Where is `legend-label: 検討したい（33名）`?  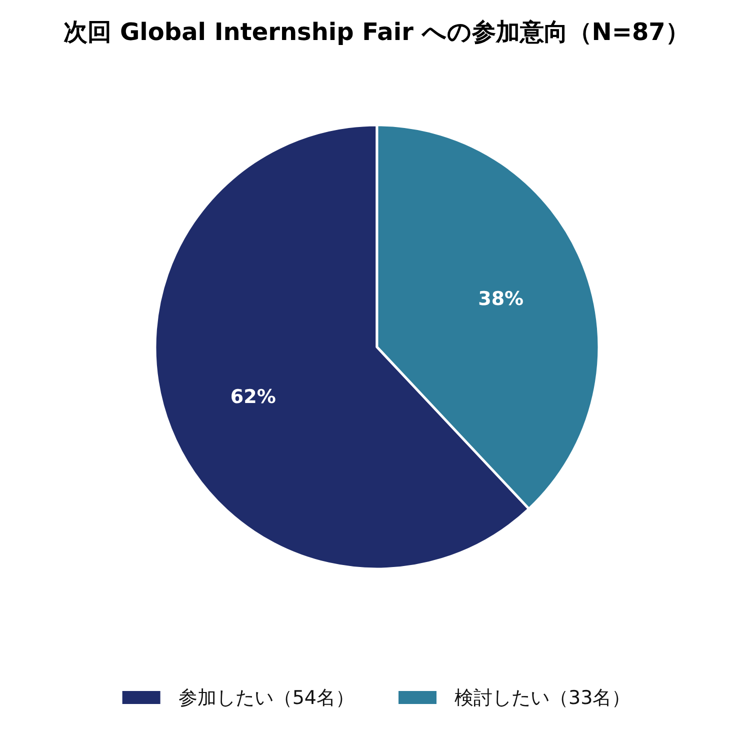 legend-label: 検討したい（33名） is located at coordinates (542, 698).